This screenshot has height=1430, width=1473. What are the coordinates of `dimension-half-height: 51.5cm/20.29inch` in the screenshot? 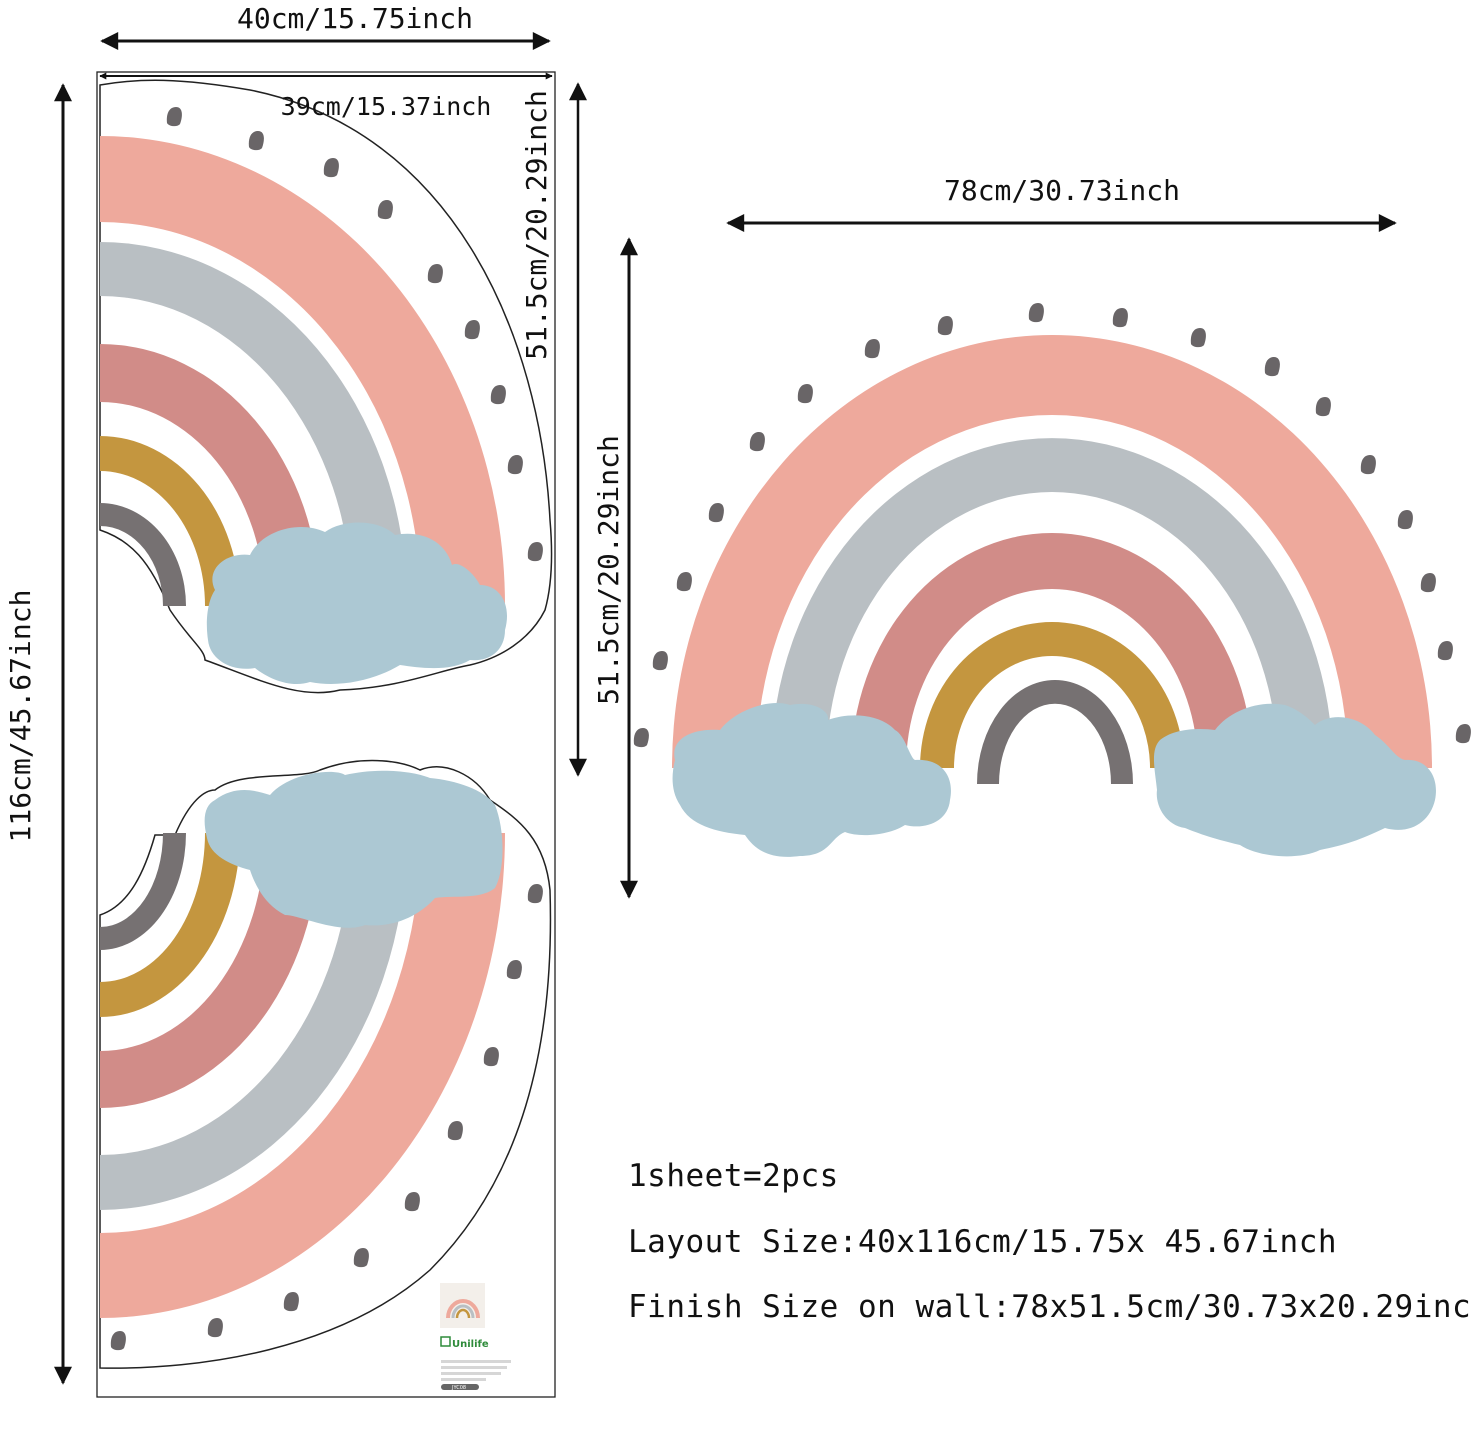 It's located at (553, 429).